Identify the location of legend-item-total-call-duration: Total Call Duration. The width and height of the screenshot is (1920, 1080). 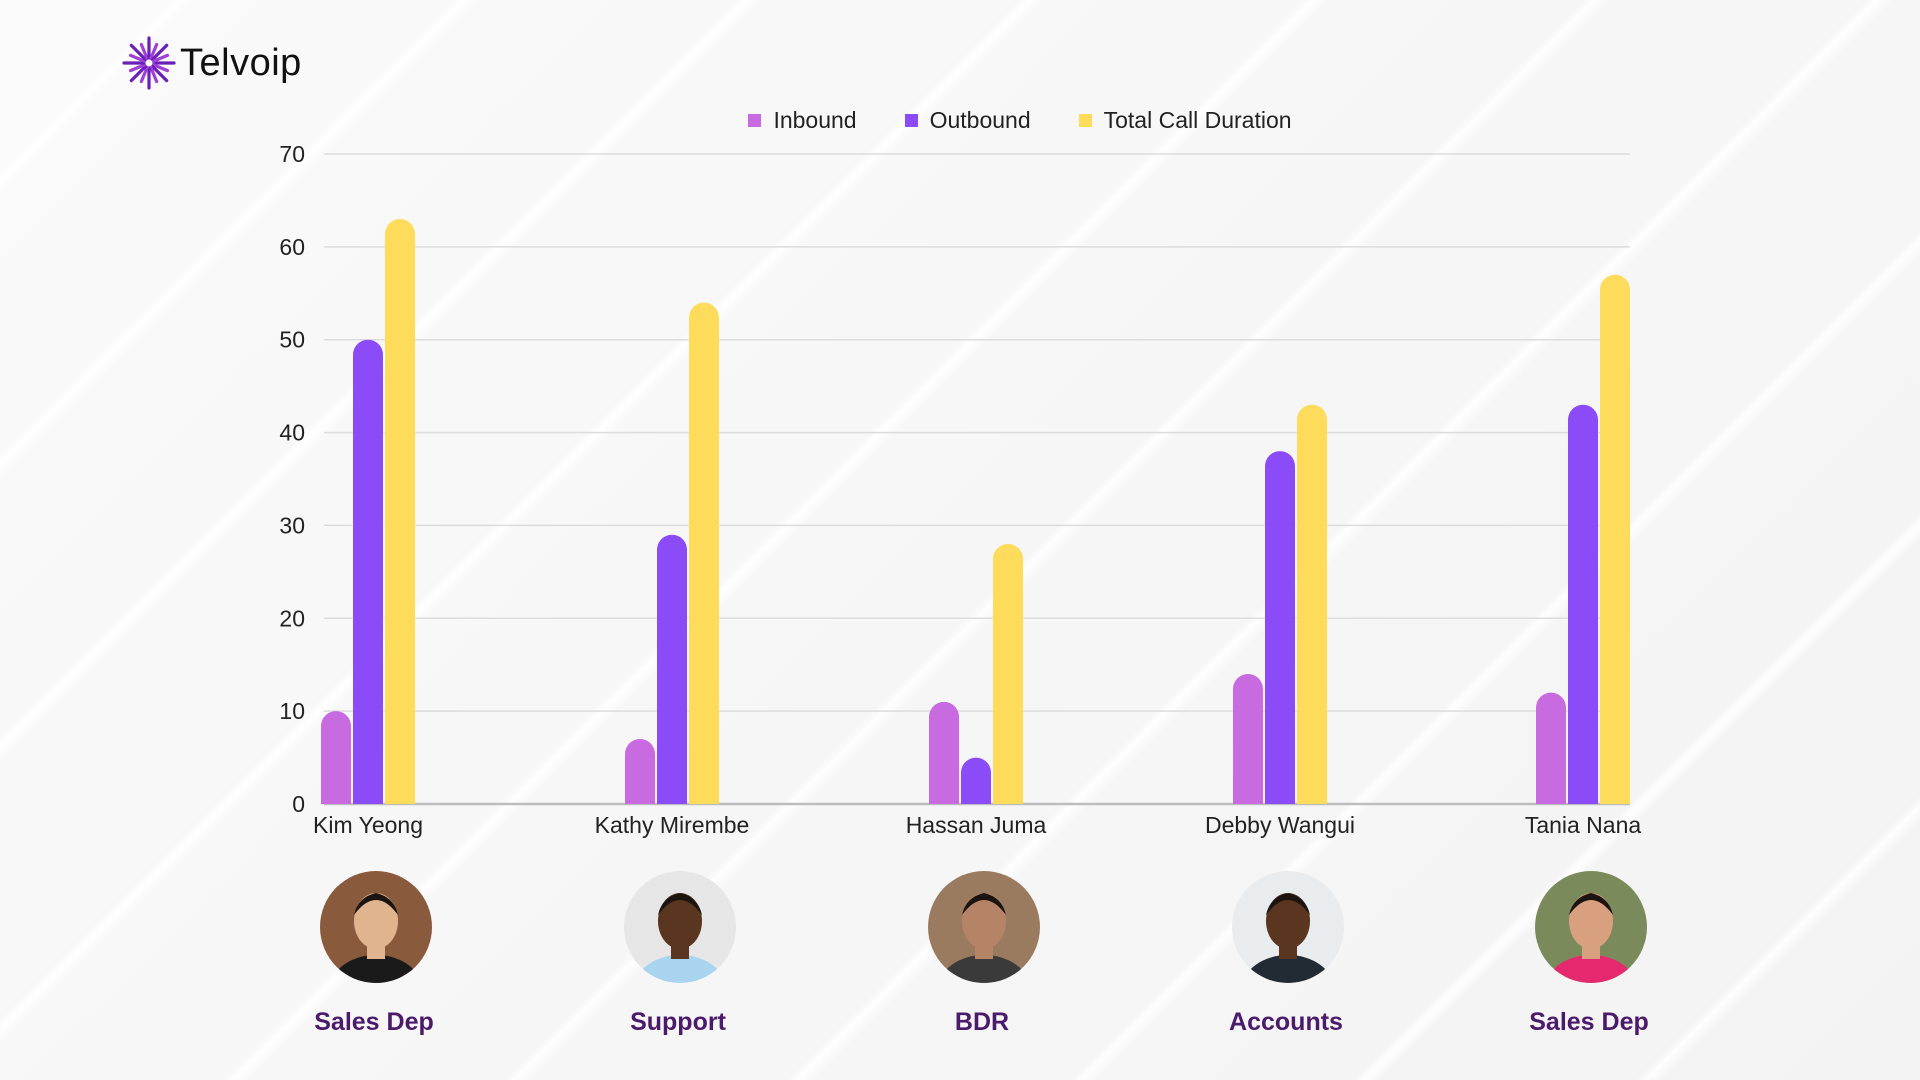
(1185, 120).